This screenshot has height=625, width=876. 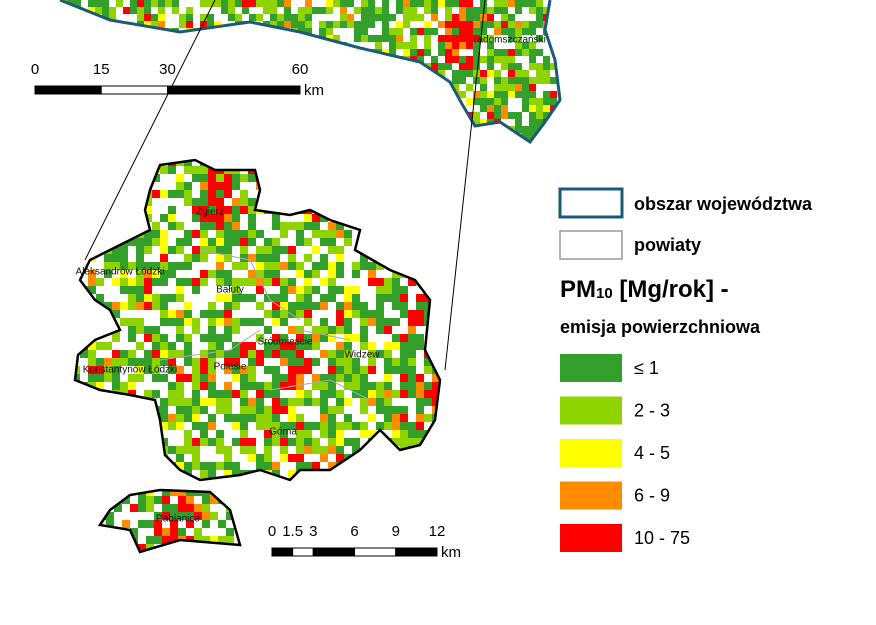 I want to click on scale-tick-label: 60, so click(x=300, y=69).